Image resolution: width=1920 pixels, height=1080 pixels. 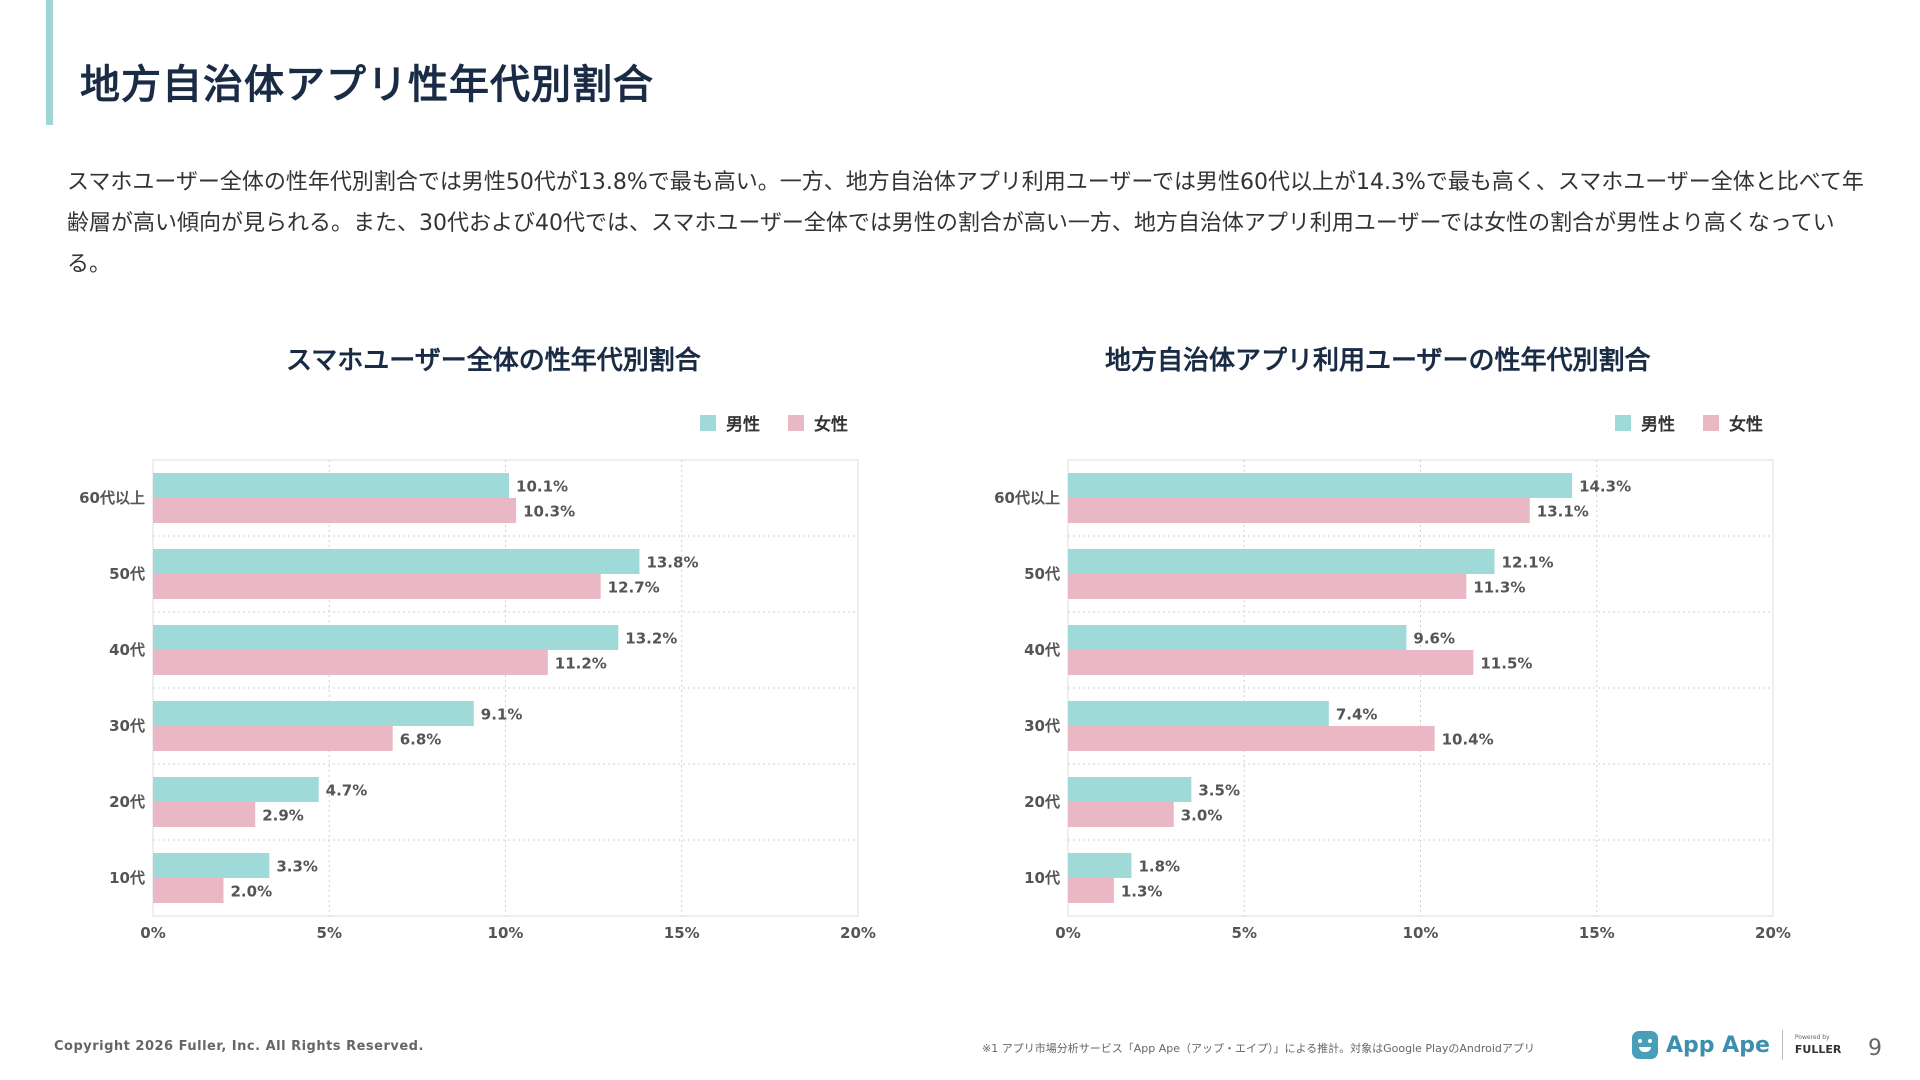 I want to click on data-label: 11.3%, so click(x=1499, y=588).